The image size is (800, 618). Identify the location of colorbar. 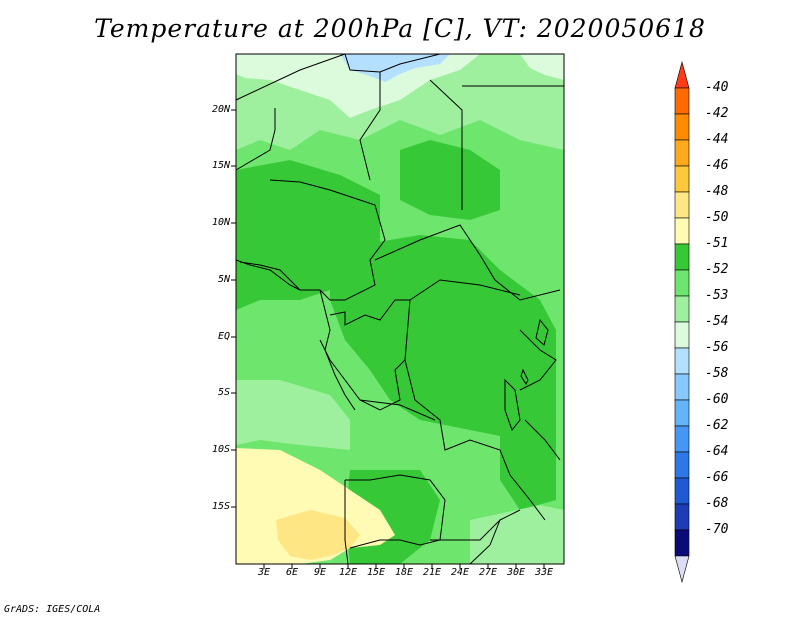
(682, 322).